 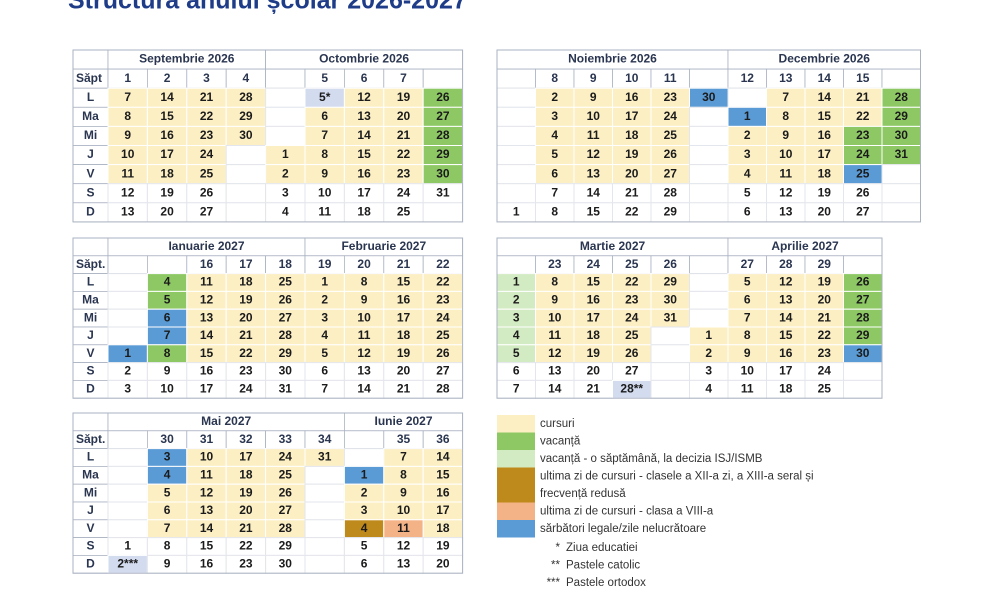 I want to click on day-number: 31, so click(x=325, y=457).